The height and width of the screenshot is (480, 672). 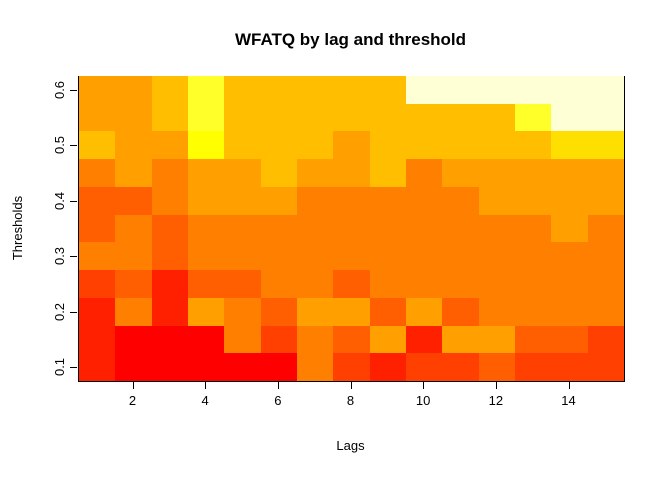 I want to click on x-axis-tick-label: 4, so click(x=205, y=400).